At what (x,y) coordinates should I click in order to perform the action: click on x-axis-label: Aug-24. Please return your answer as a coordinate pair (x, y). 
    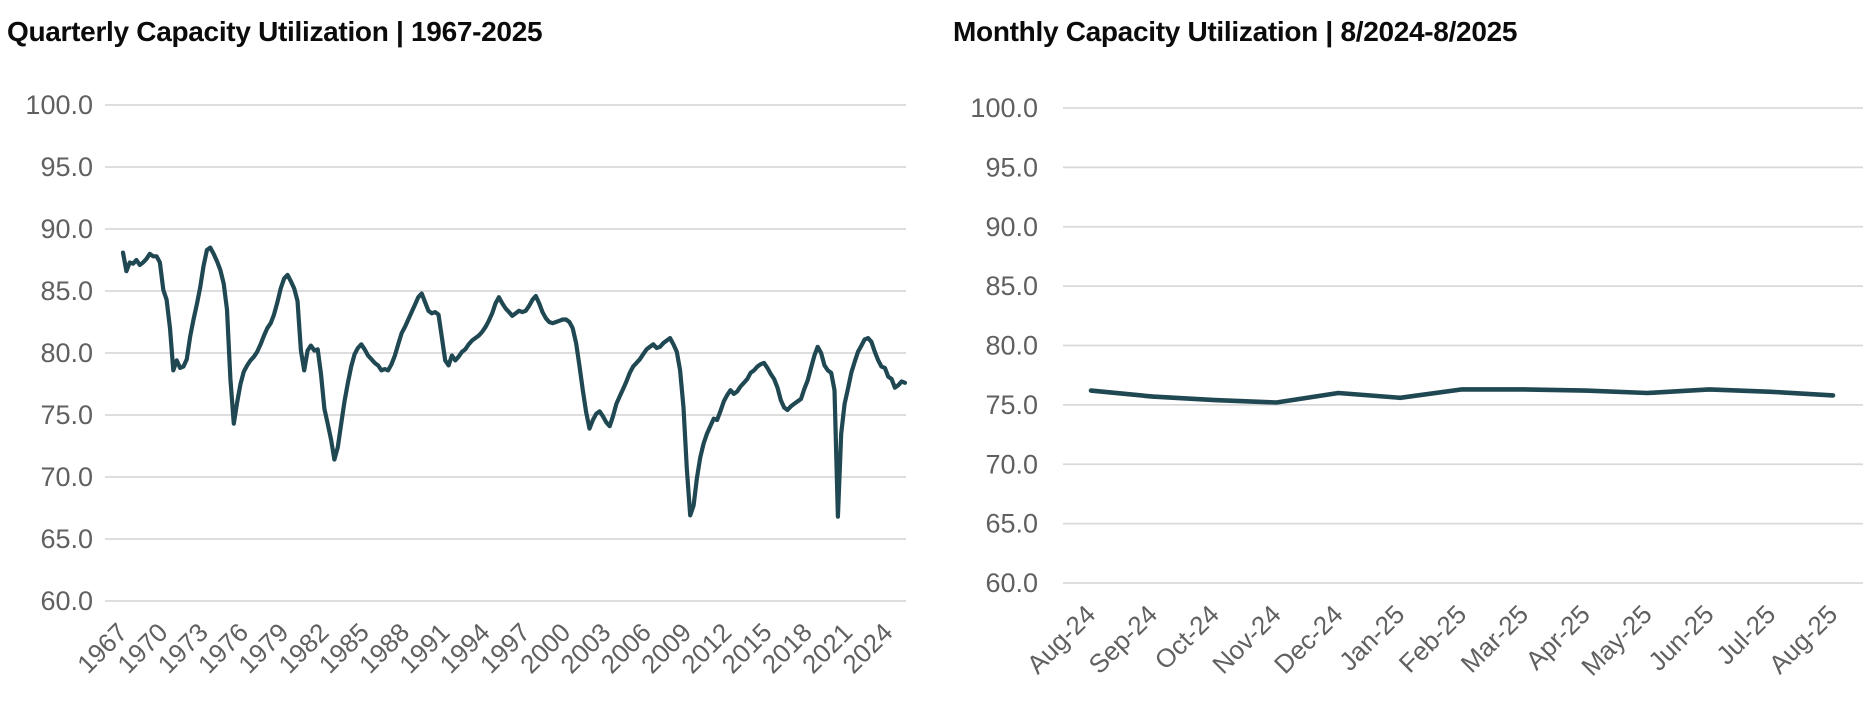
    Looking at the image, I should click on (1061, 639).